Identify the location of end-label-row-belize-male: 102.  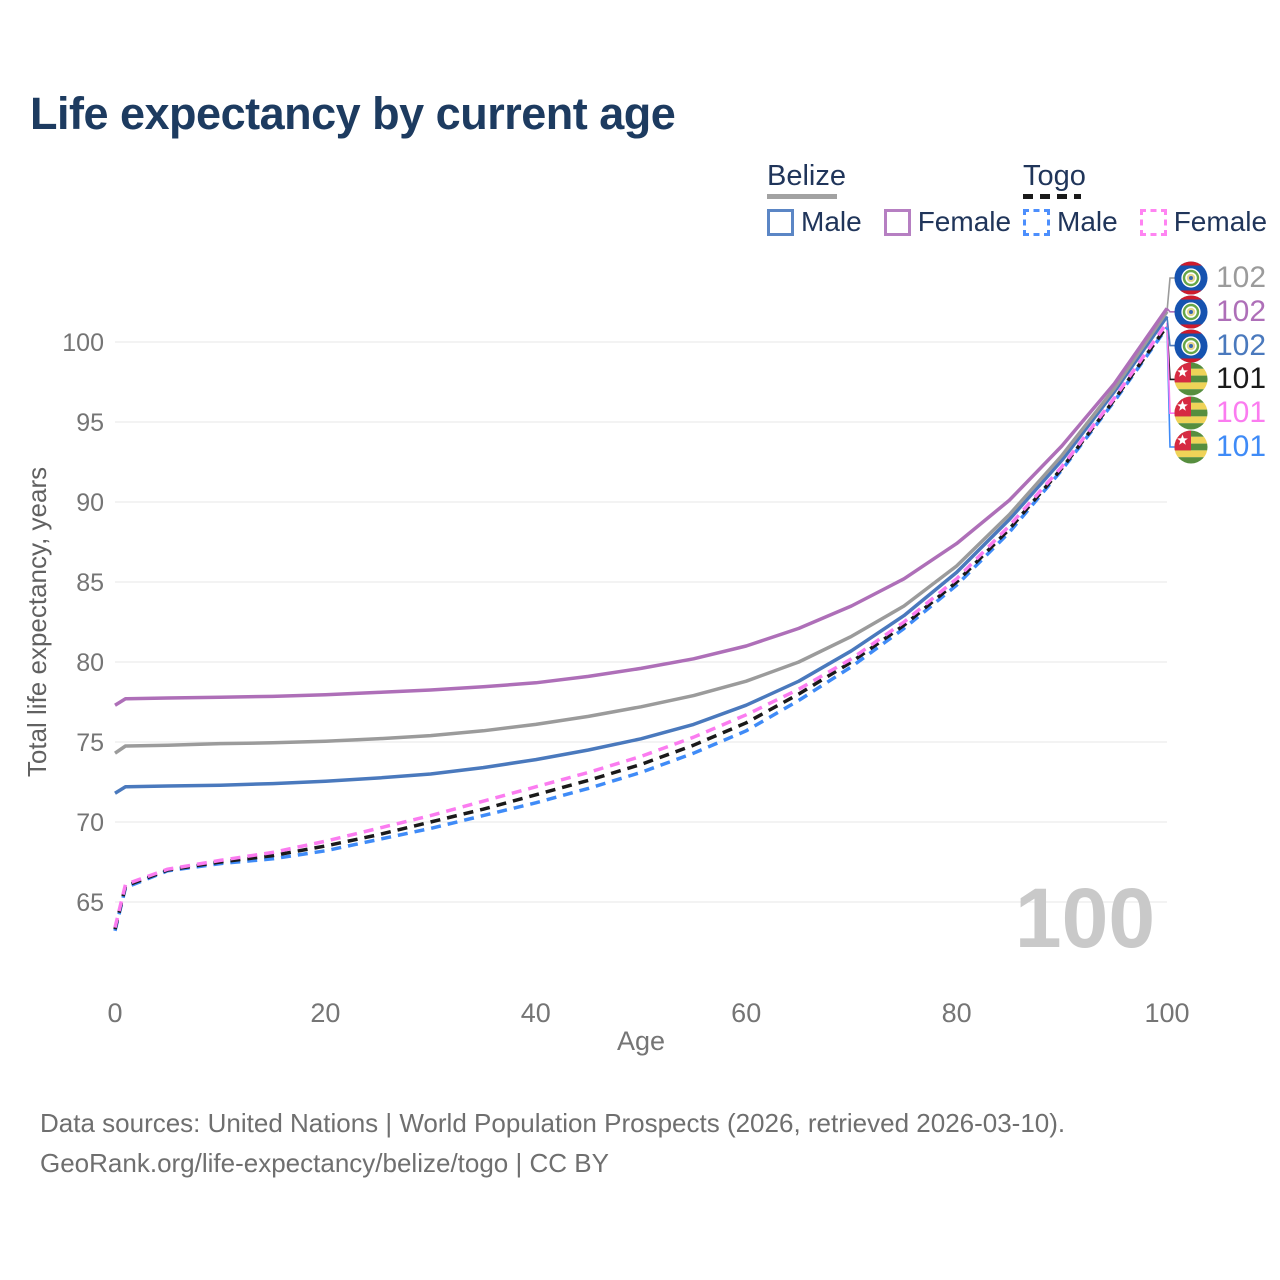
(1220, 346).